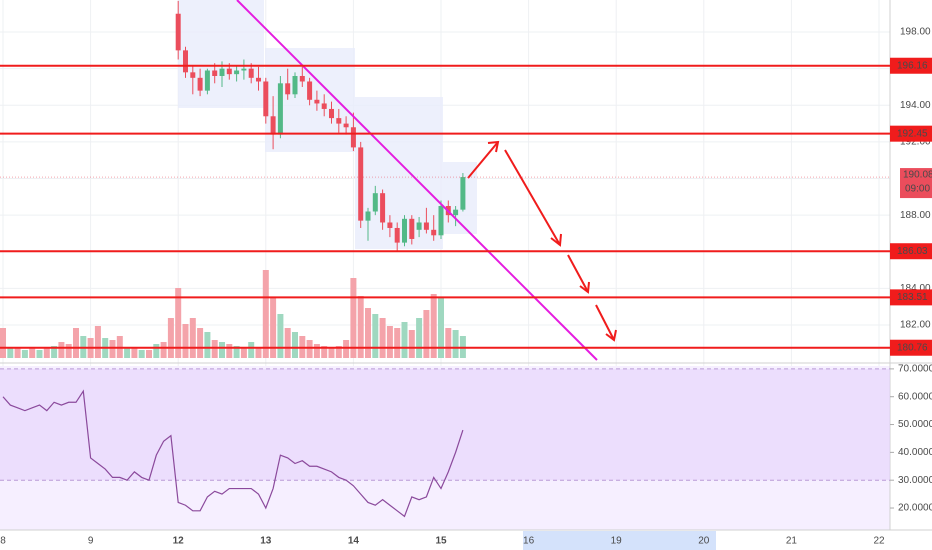 This screenshot has width=932, height=550. I want to click on rsi-tick-label: 60.0000, so click(915, 396).